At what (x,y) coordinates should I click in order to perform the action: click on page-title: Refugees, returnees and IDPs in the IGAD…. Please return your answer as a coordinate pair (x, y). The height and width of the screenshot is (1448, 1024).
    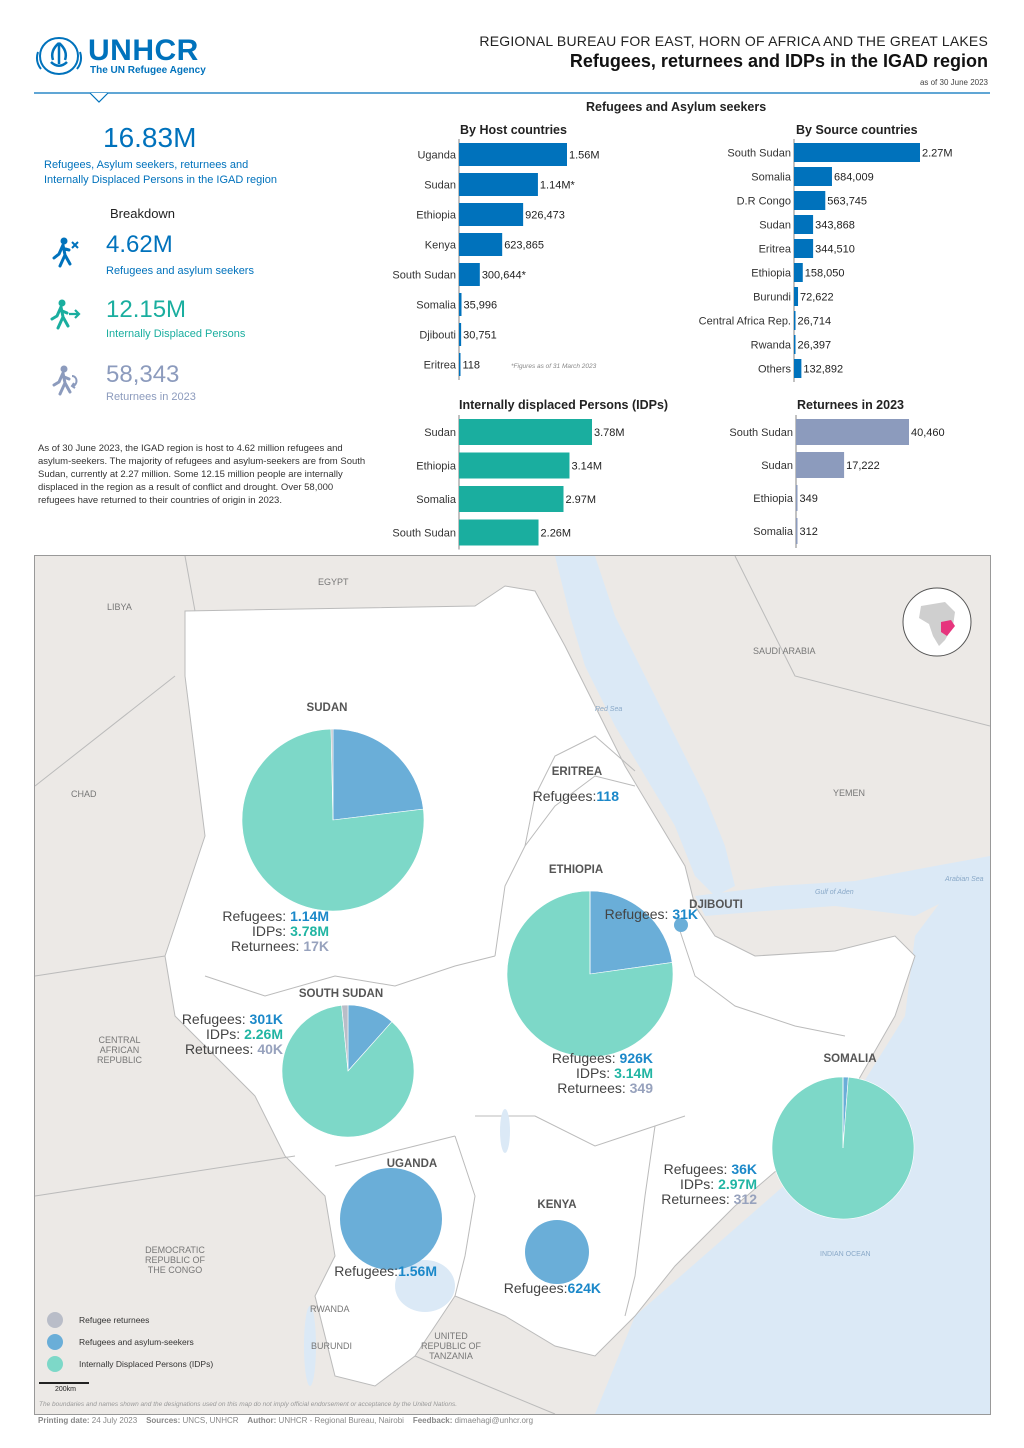
    Looking at the image, I should click on (778, 61).